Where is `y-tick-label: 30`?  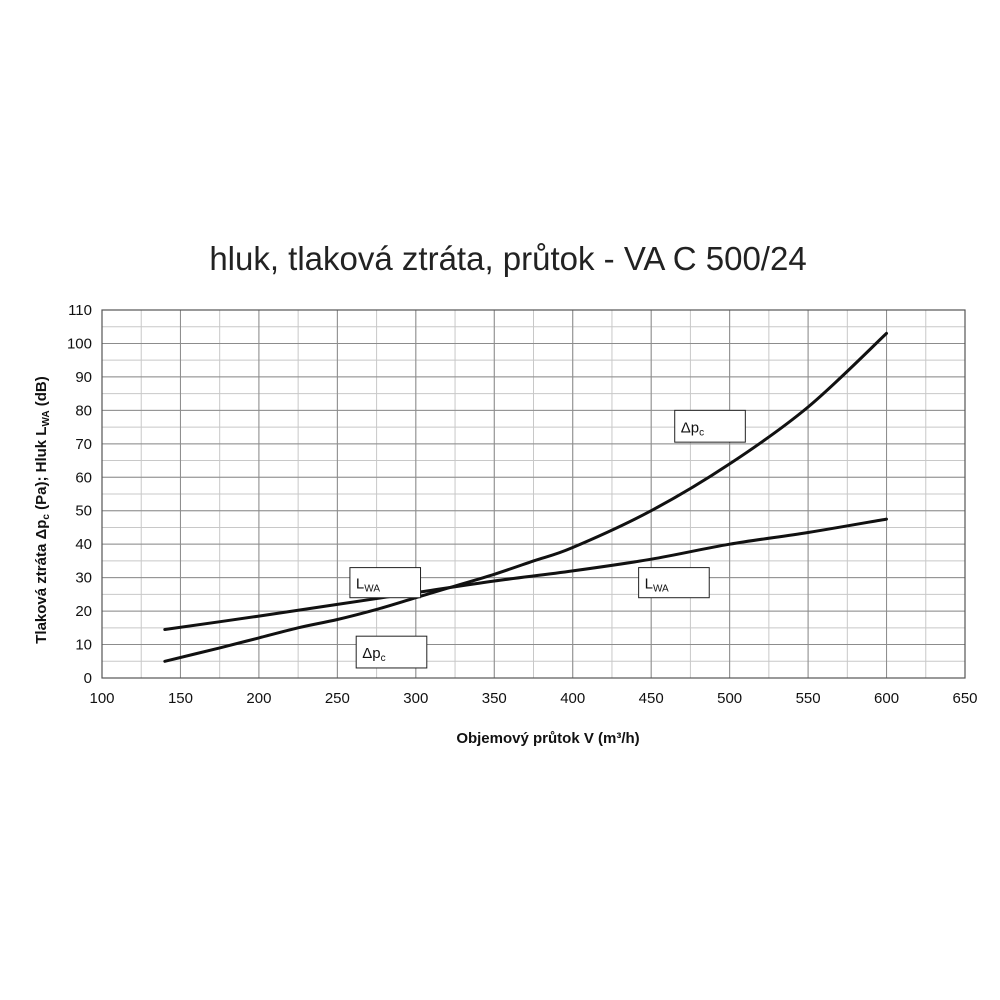 y-tick-label: 30 is located at coordinates (83, 578).